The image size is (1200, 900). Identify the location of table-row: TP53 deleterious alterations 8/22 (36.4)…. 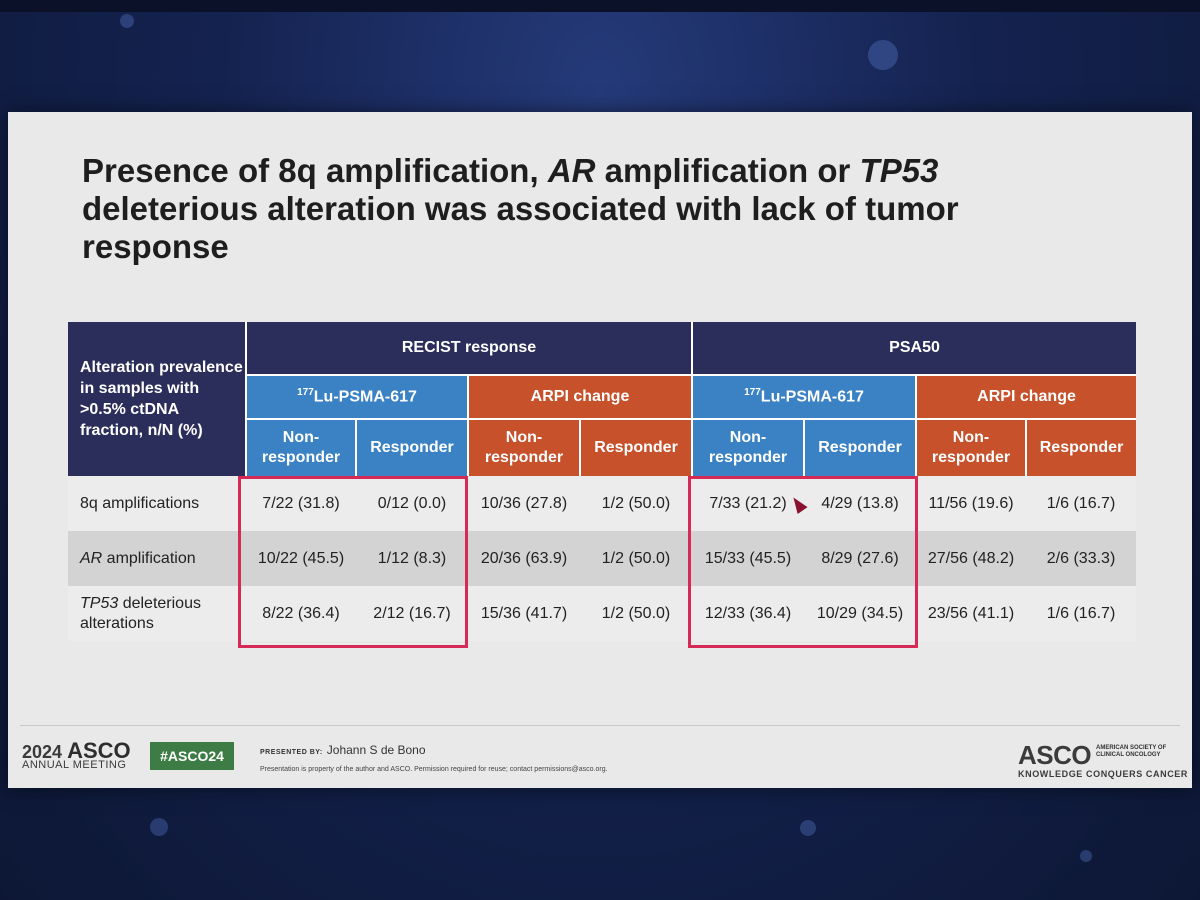
(602, 613).